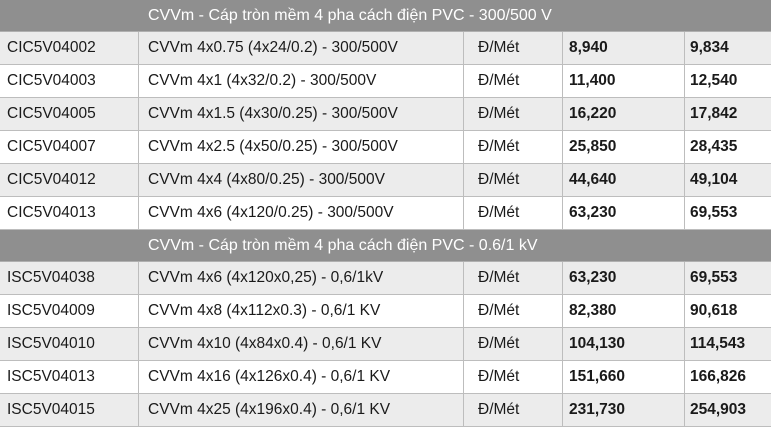  Describe the element at coordinates (624, 410) in the screenshot. I see `price-1: 231,730` at that location.